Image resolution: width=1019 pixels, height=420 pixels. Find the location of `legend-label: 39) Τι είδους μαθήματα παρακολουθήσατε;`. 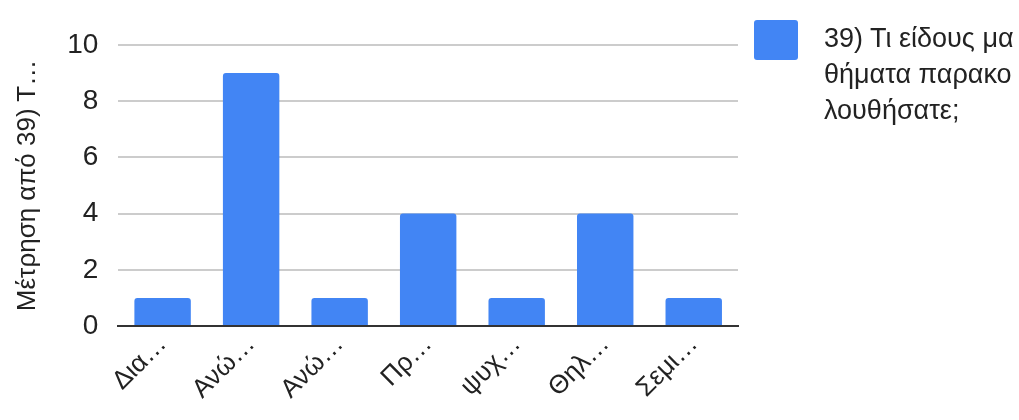

legend-label: 39) Τι είδους μαθήματα παρακολουθήσατε; is located at coordinates (919, 74).